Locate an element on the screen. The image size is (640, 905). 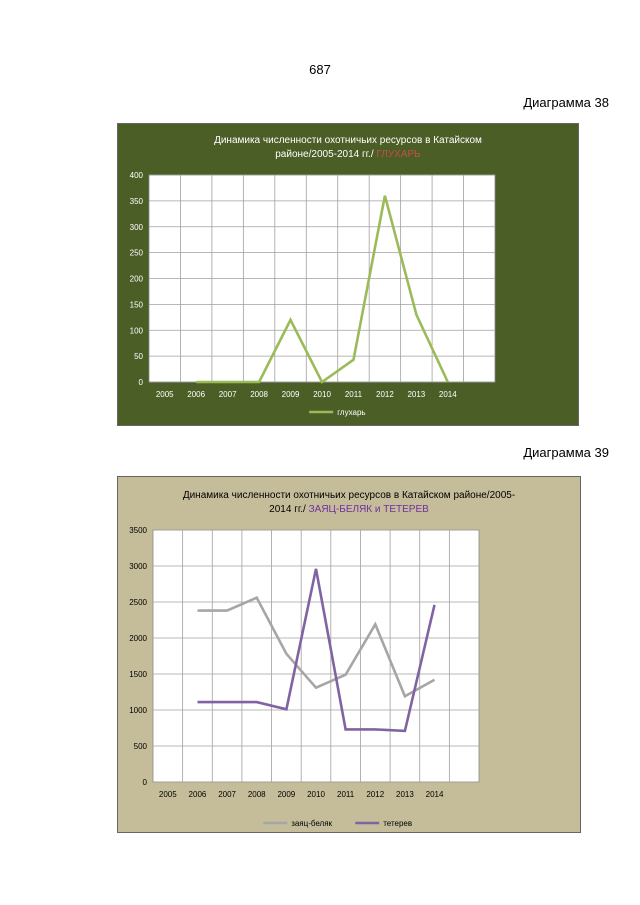
y-tick-label: 2000 is located at coordinates (138, 638).